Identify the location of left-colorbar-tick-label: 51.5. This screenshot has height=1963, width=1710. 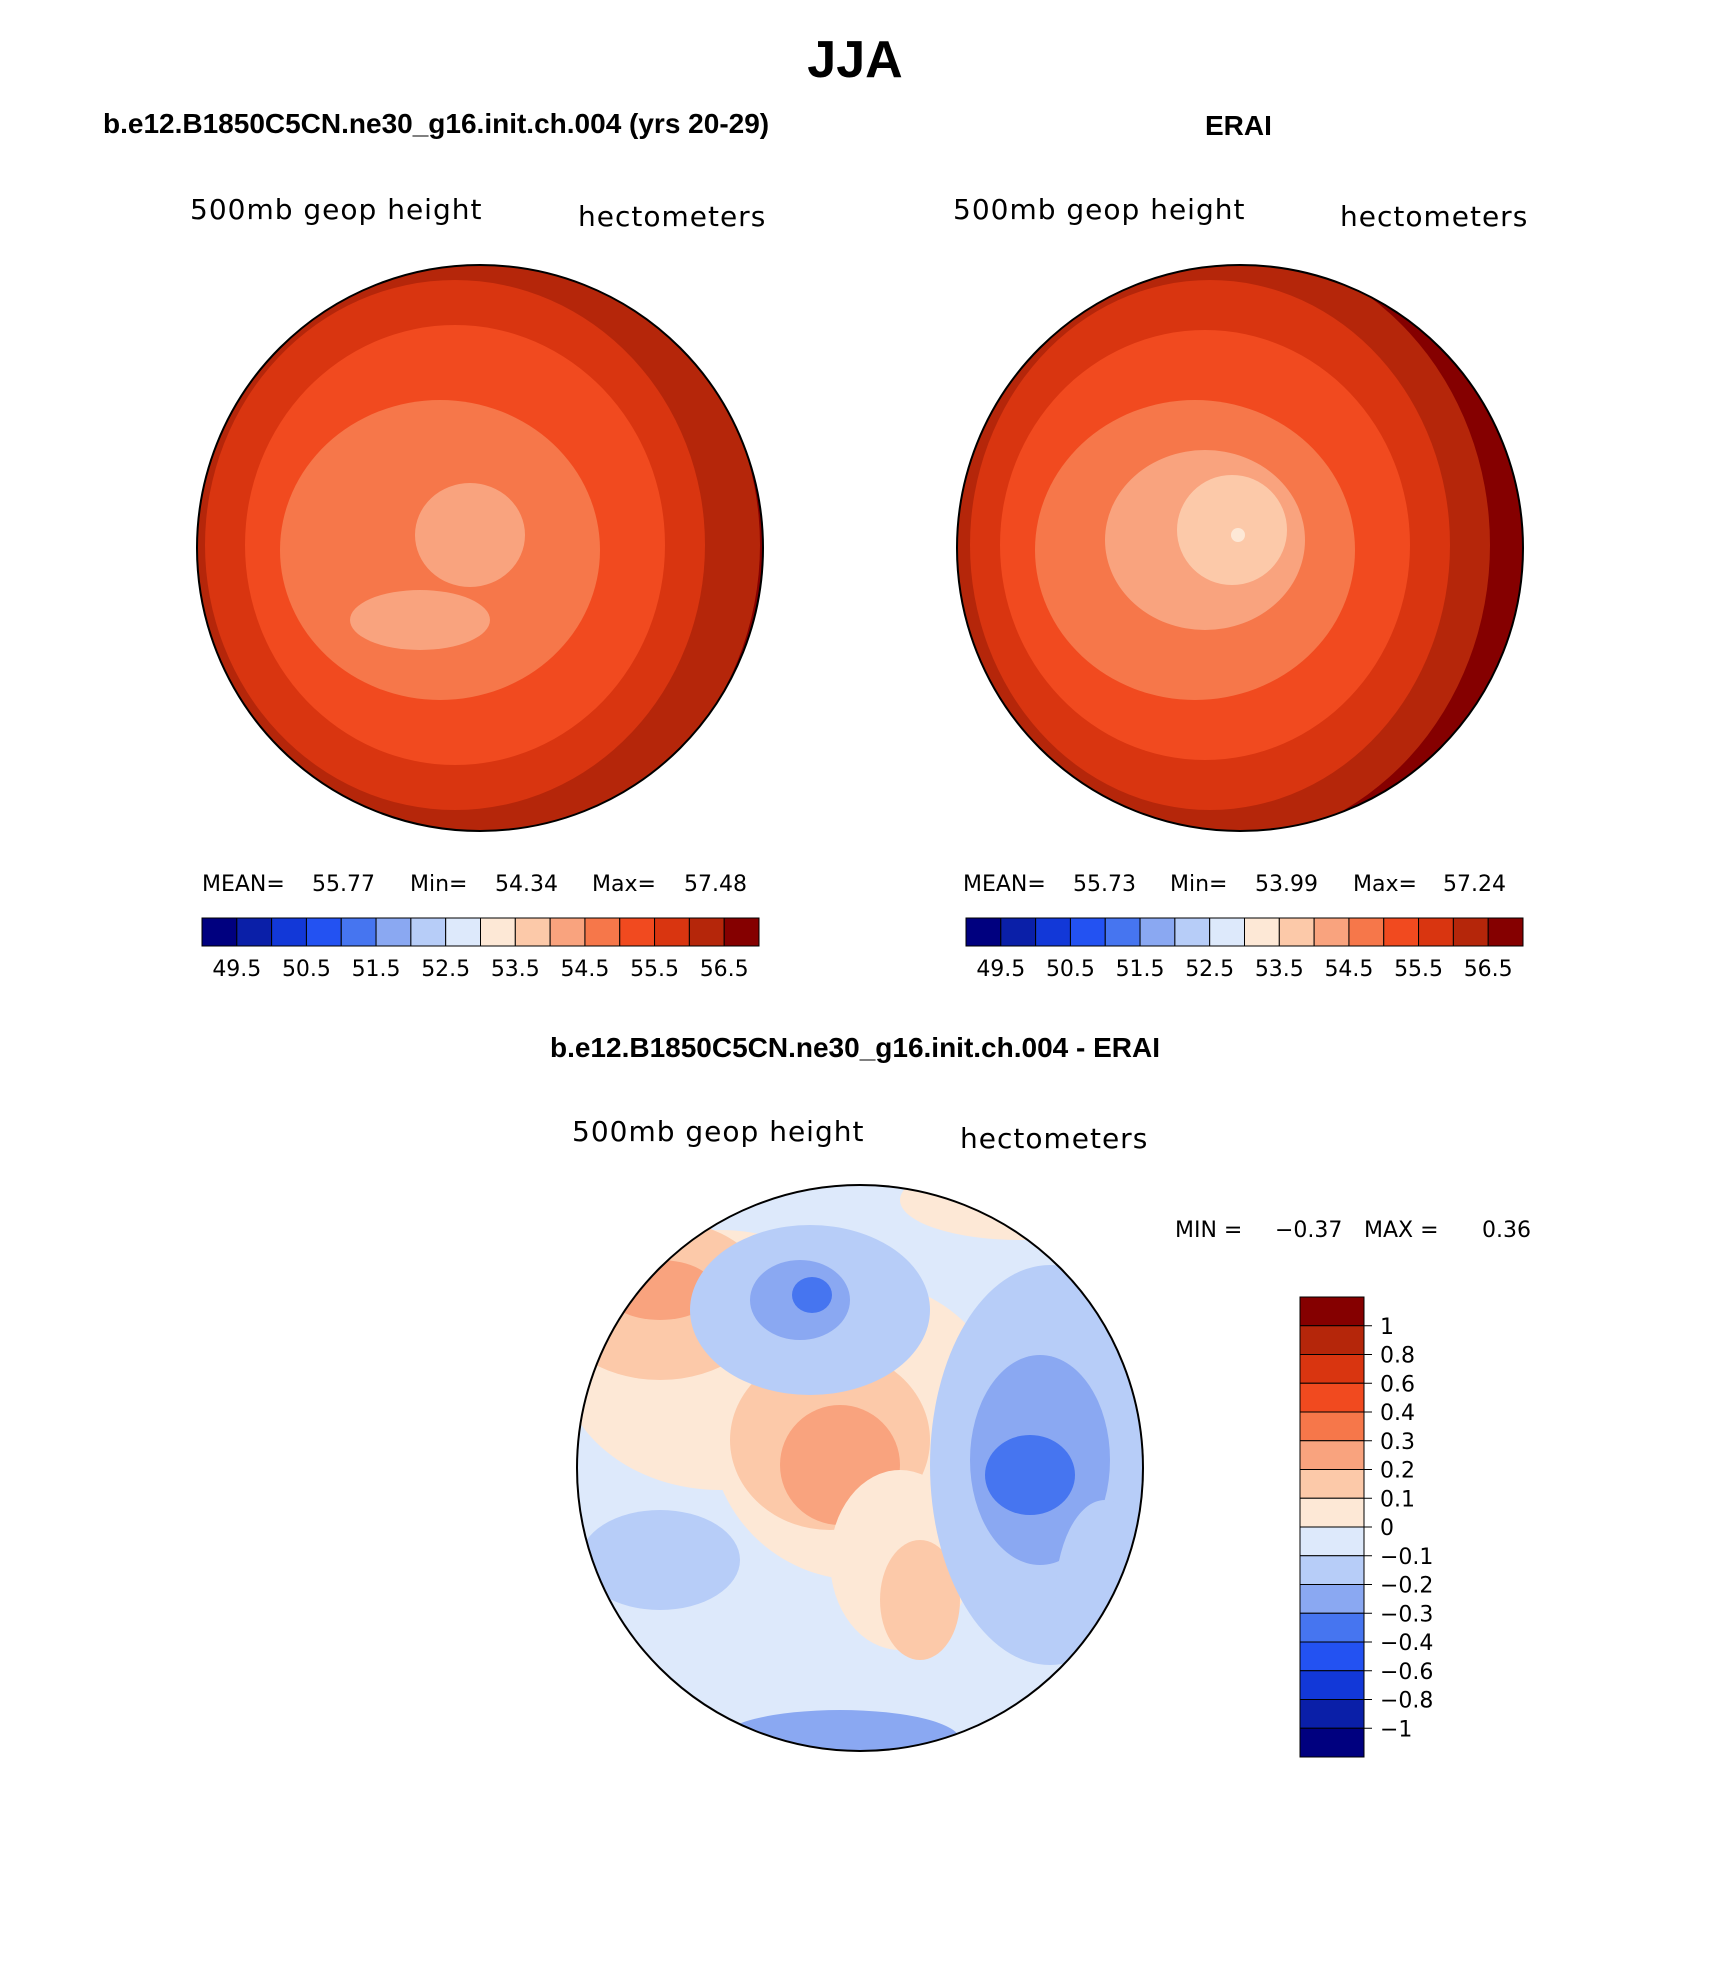
(376, 969).